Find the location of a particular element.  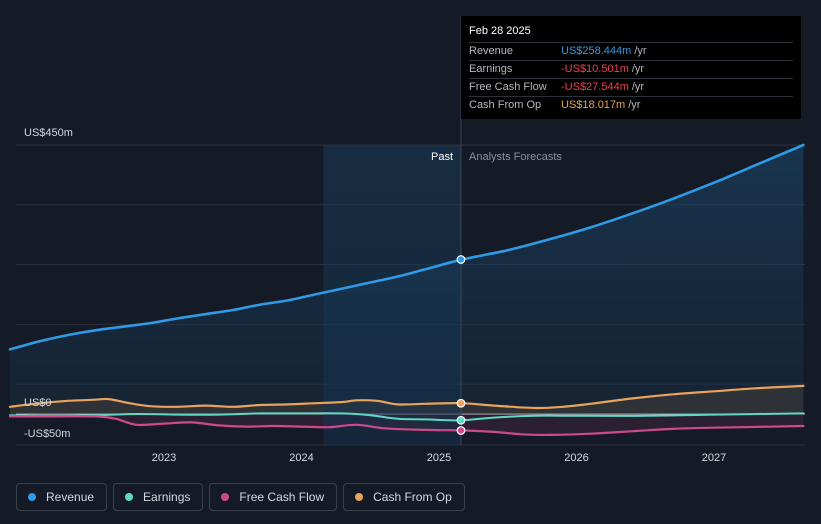

legend-item-cash-from-op: Cash From Op is located at coordinates (404, 497).